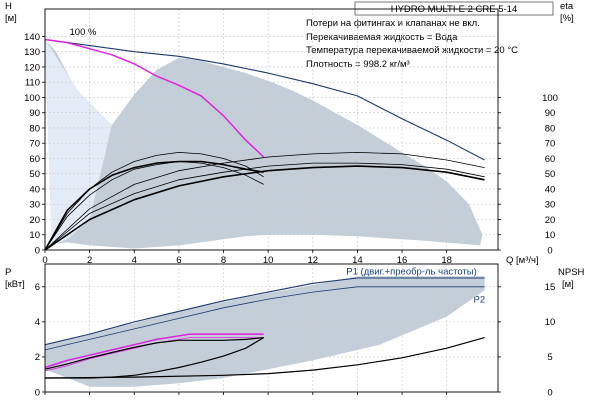 Image resolution: width=600 pixels, height=400 pixels. I want to click on info-line: Перекачиваемая жидкость = Вода, so click(382, 37).